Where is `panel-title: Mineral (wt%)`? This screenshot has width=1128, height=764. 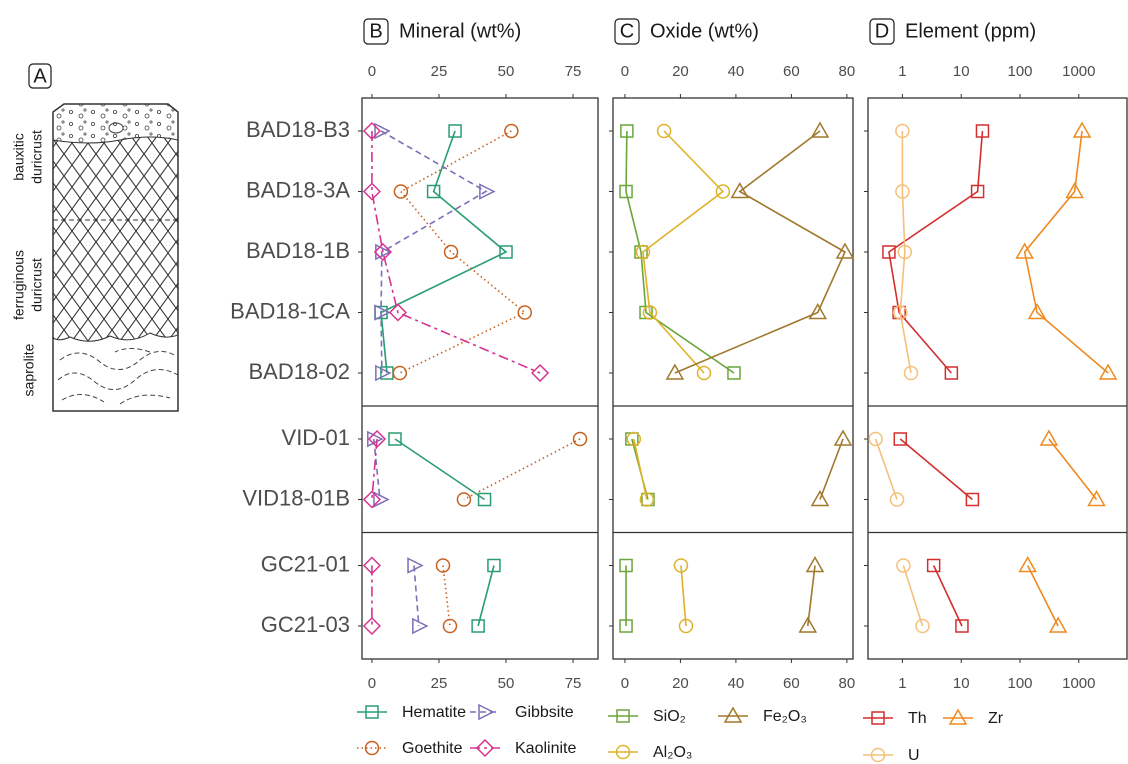
panel-title: Mineral (wt%) is located at coordinates (460, 31).